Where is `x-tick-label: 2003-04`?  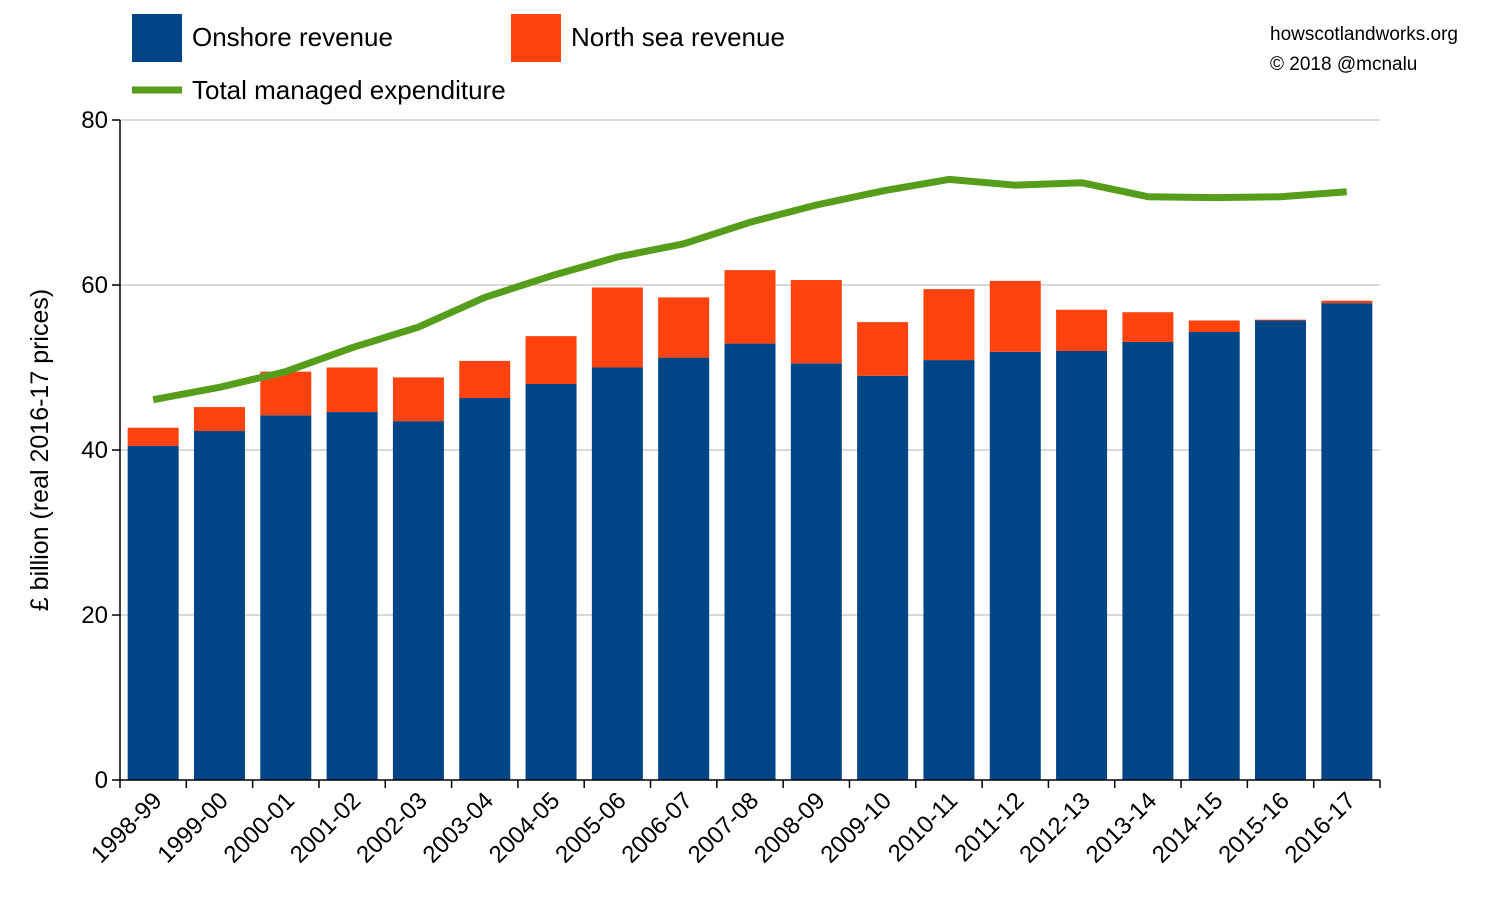
x-tick-label: 2003-04 is located at coordinates (458, 827).